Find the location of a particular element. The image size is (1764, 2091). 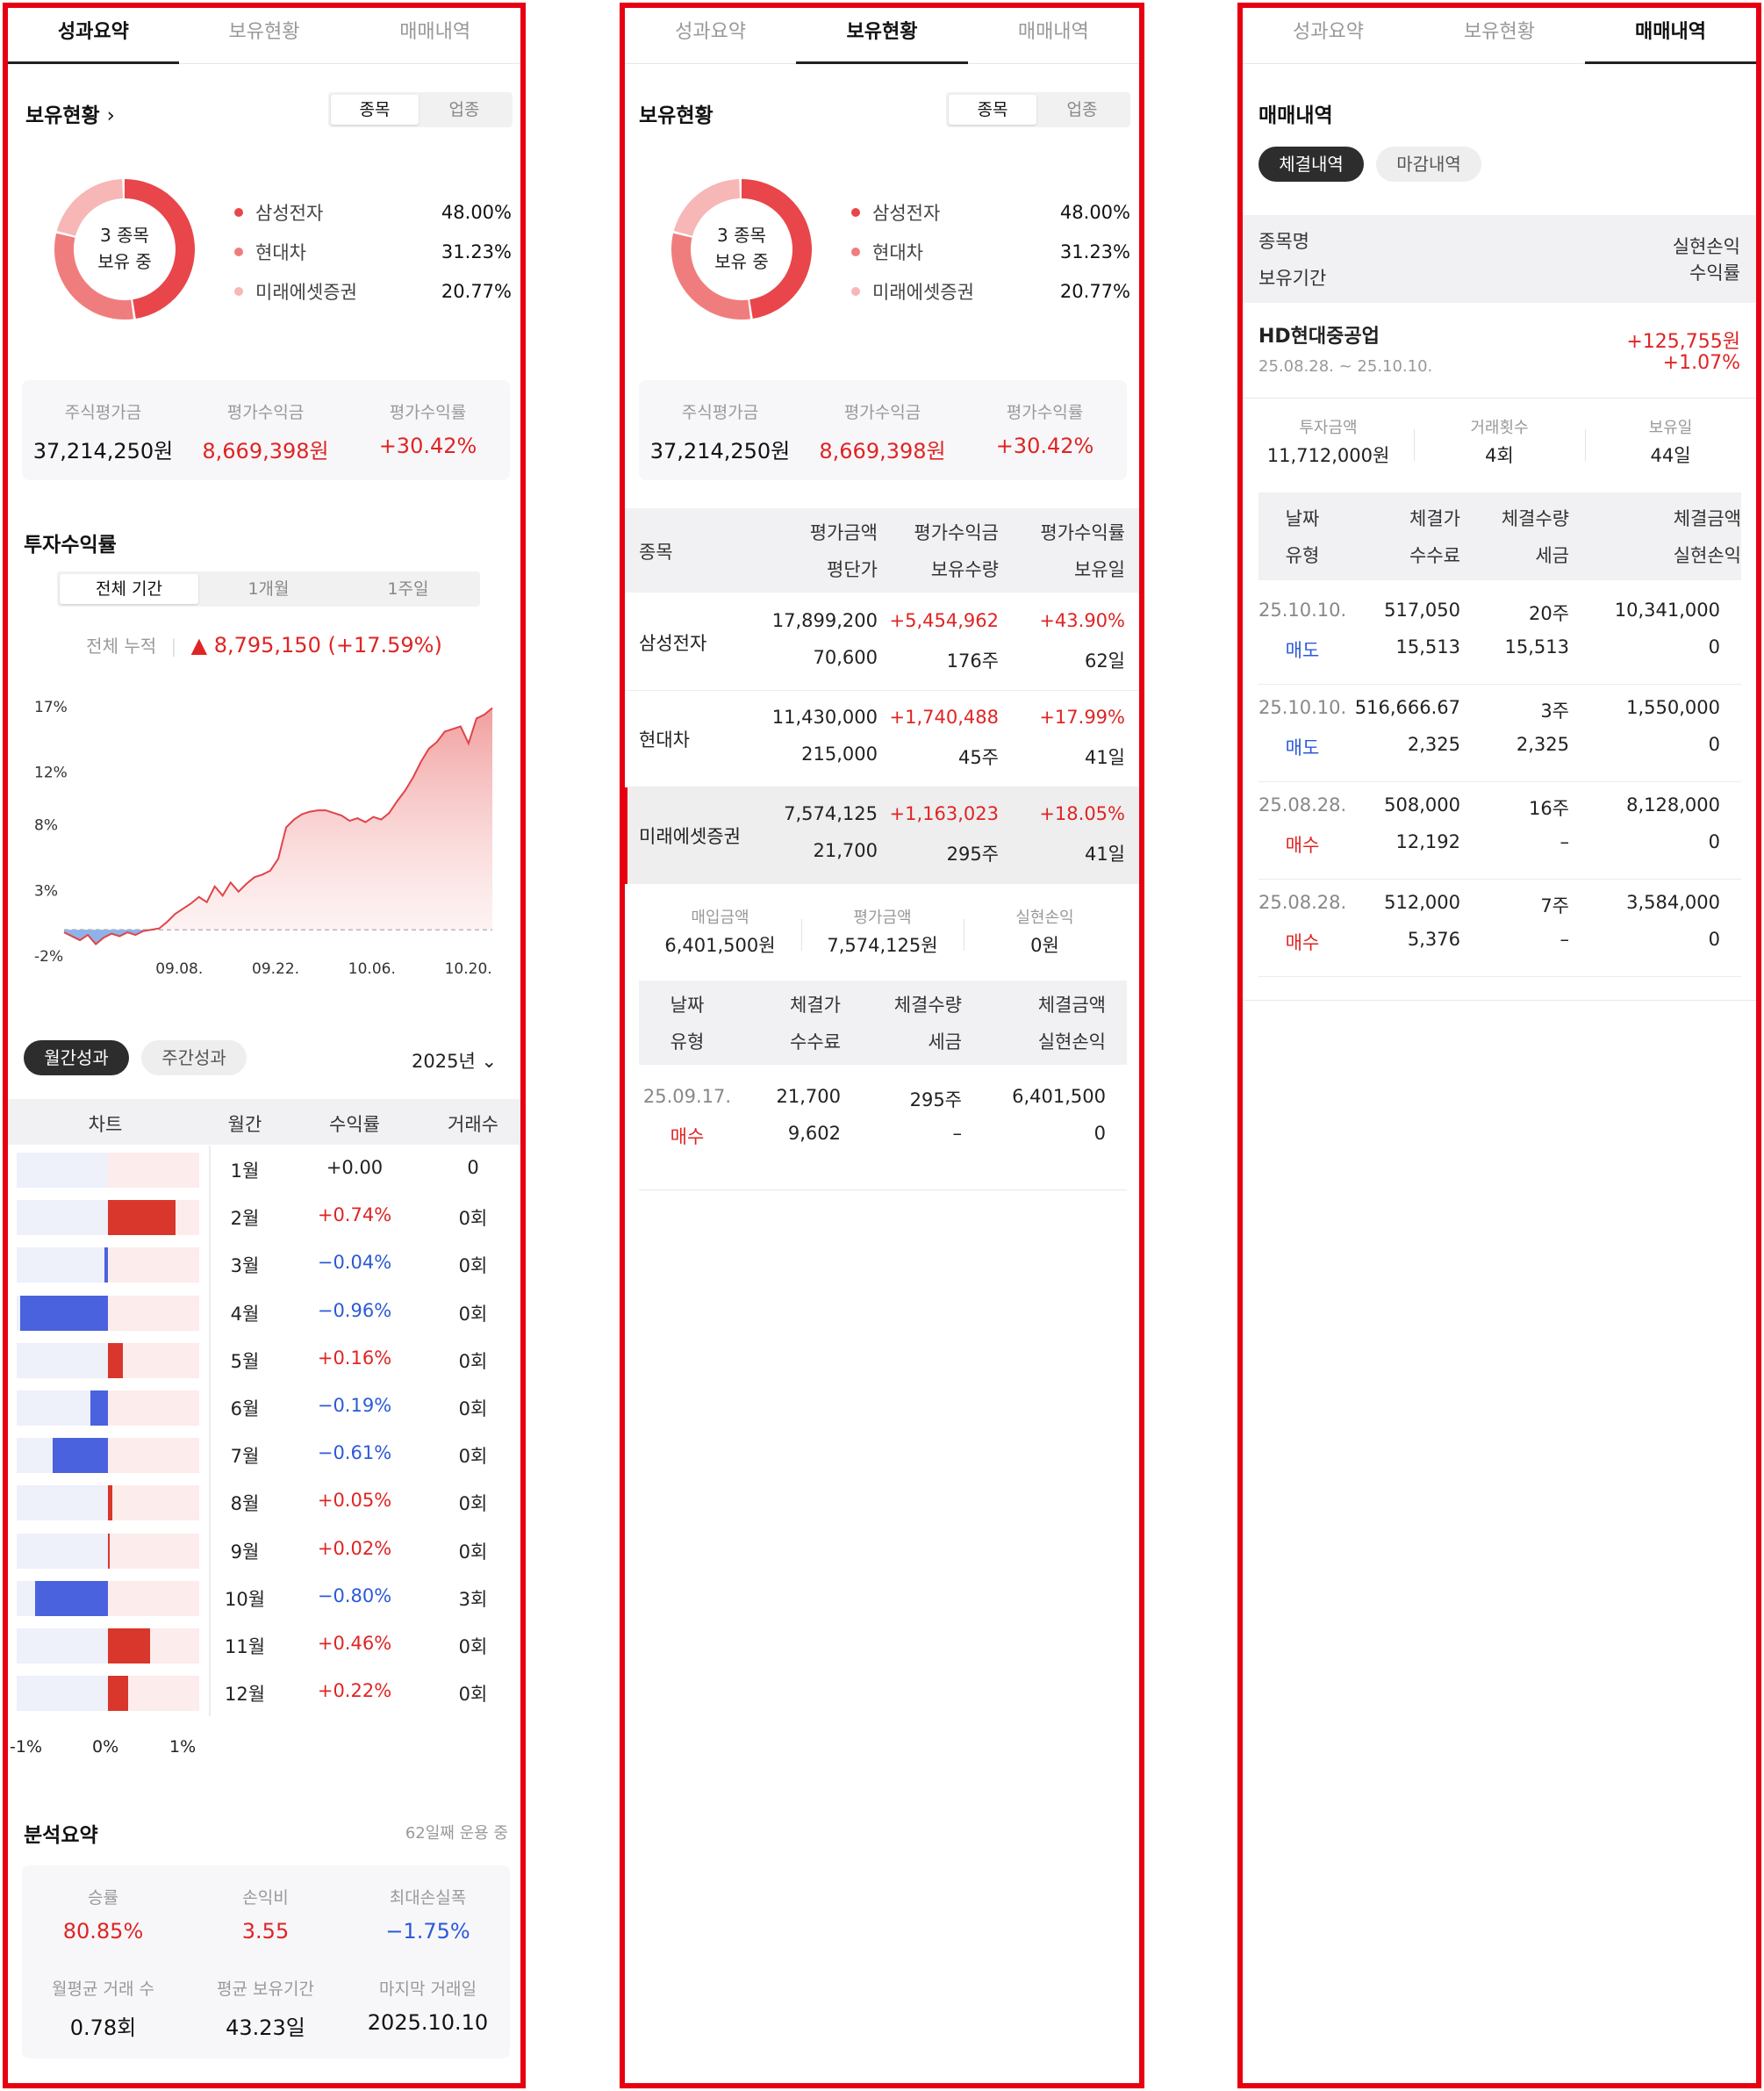

toggle-monthly: 월간성과 is located at coordinates (76, 1057).